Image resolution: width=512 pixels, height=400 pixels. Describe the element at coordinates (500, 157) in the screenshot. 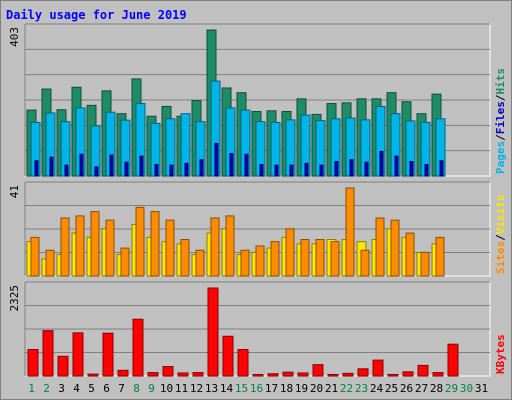

I see `legend-pages: Pages` at that location.